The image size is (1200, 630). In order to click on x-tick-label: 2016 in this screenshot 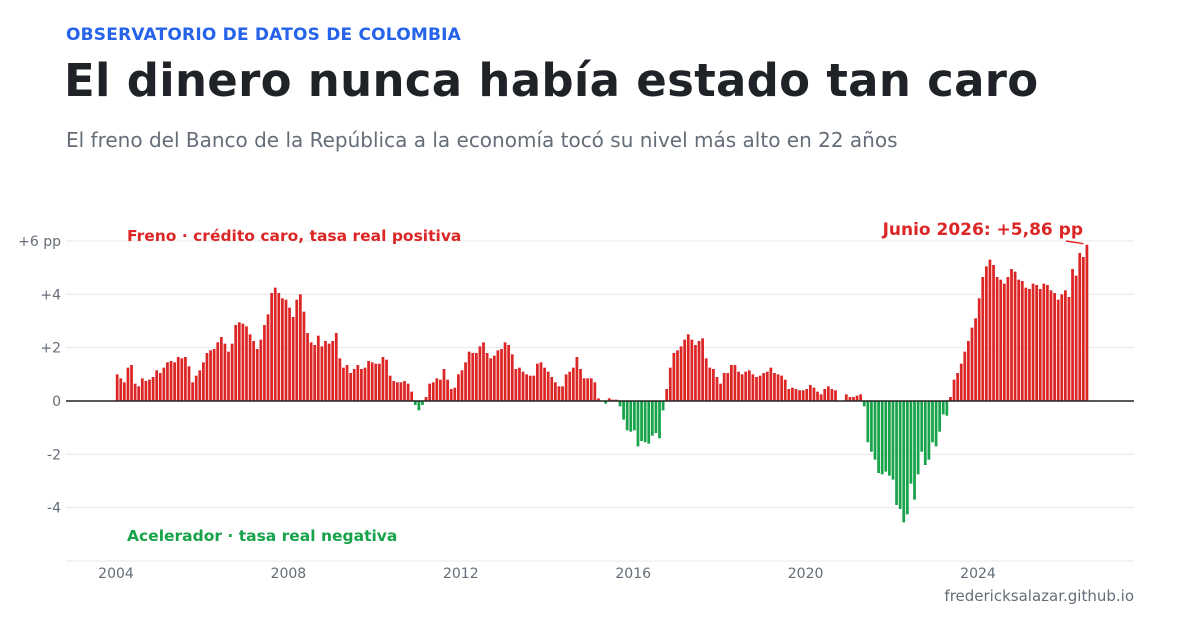, I will do `click(633, 574)`.